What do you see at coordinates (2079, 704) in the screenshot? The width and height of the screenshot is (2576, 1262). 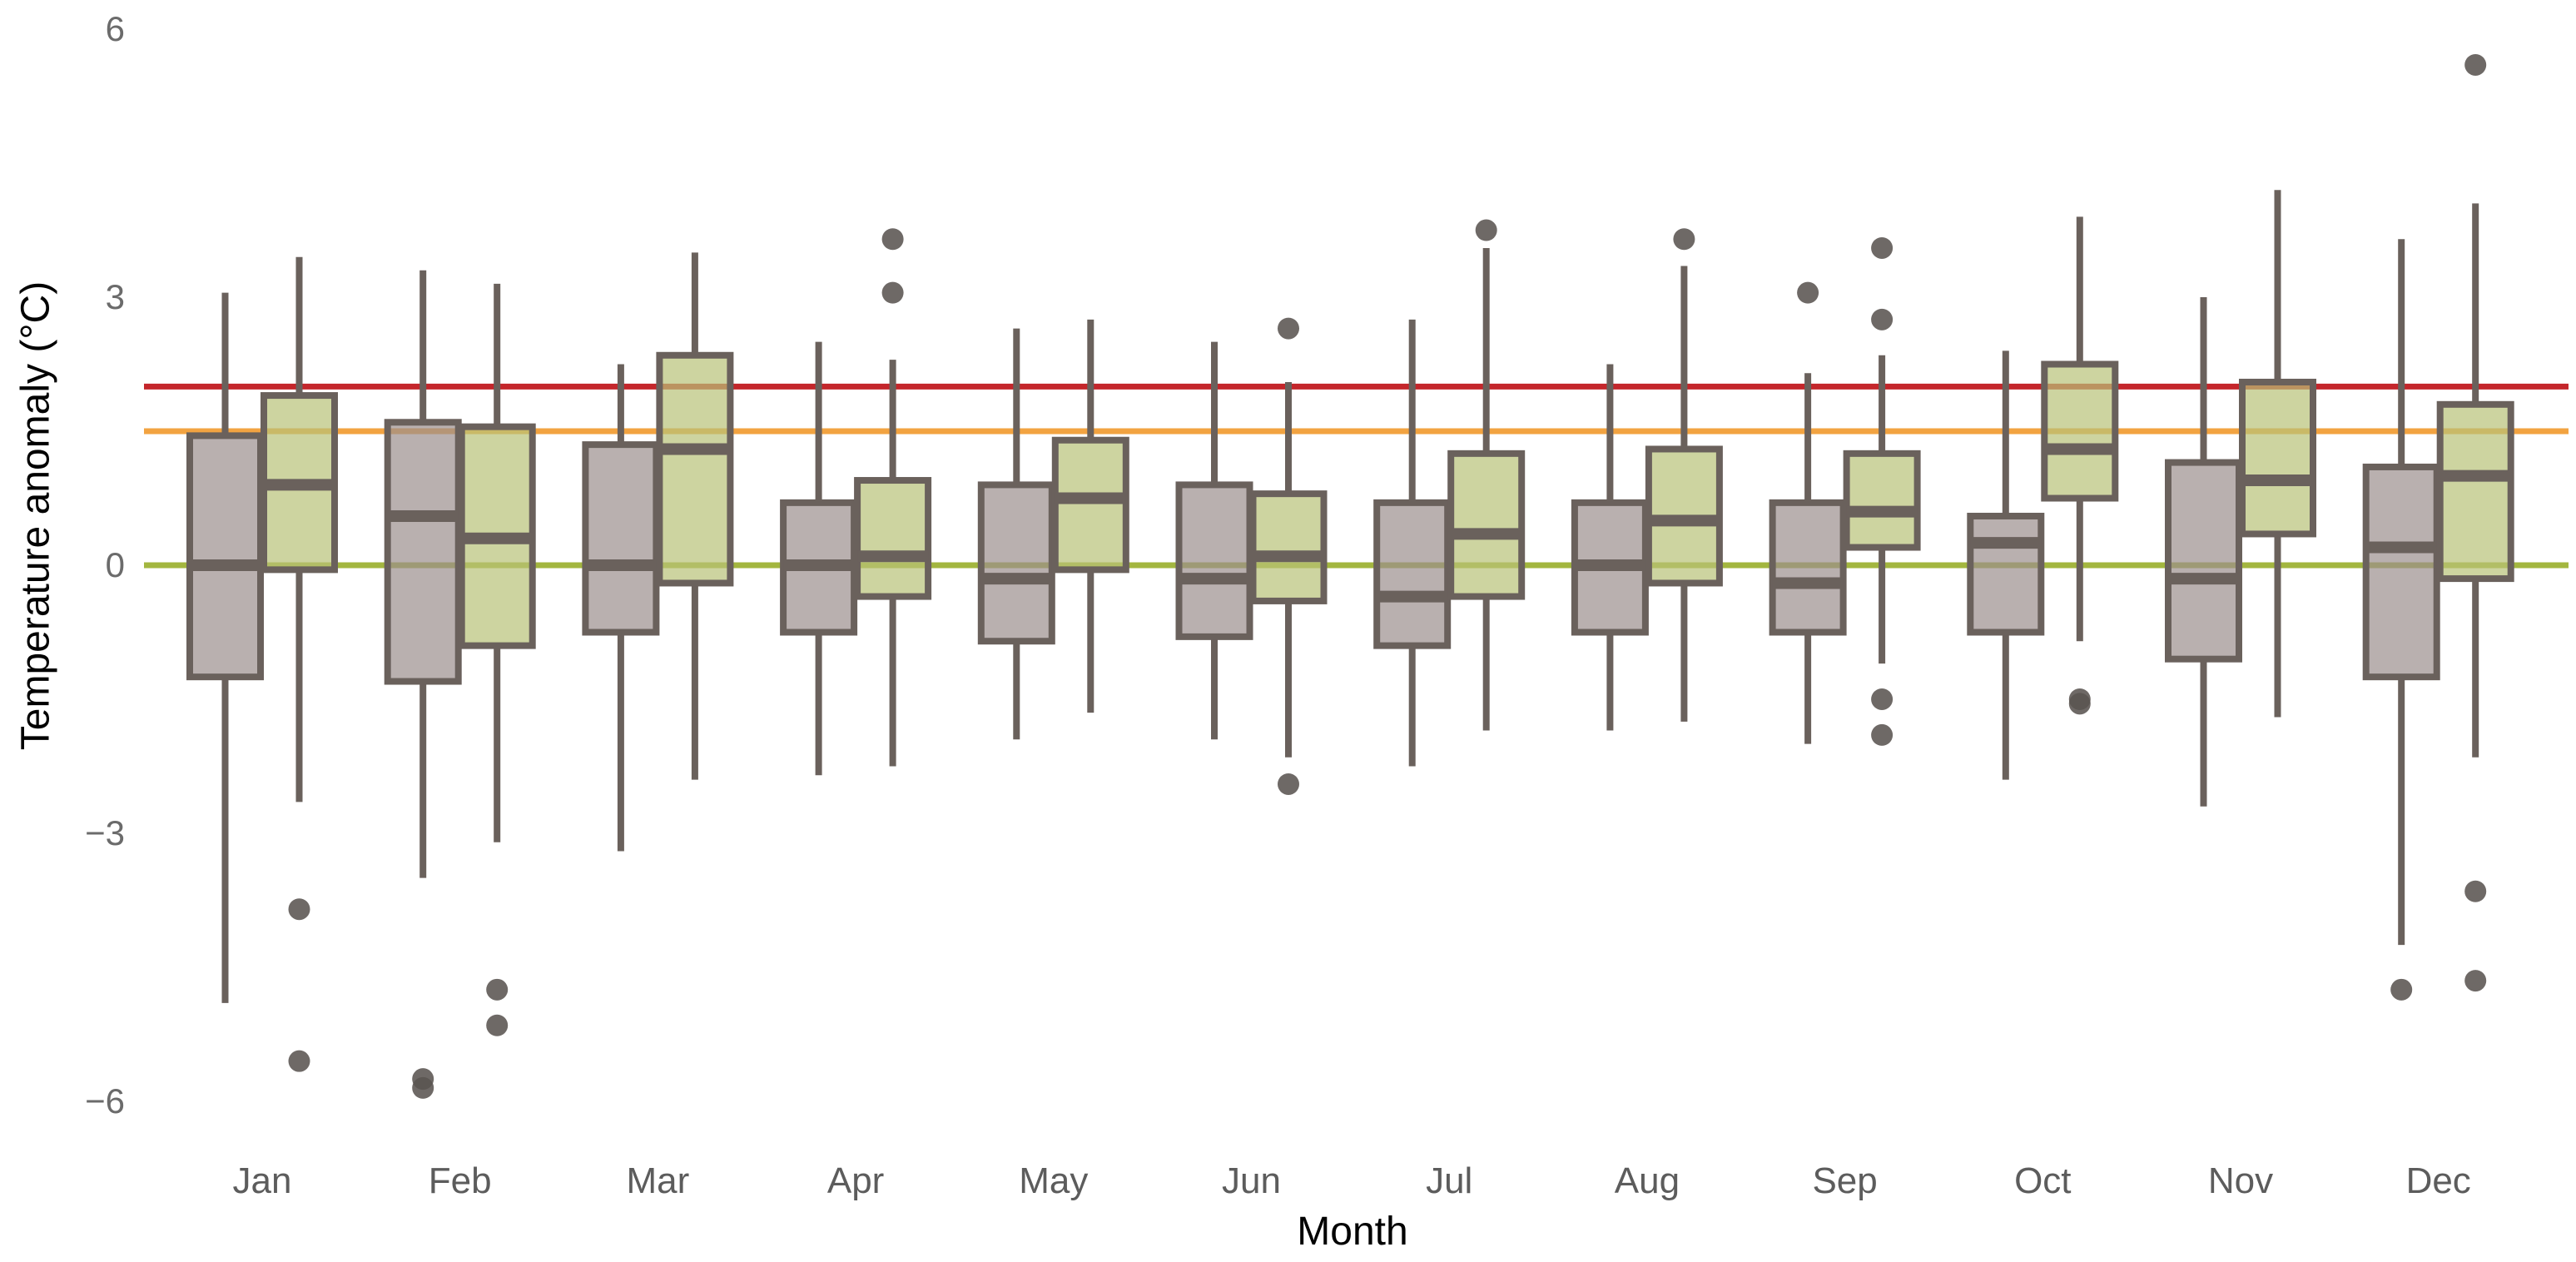 I see `outlier-dot-green-Oct` at bounding box center [2079, 704].